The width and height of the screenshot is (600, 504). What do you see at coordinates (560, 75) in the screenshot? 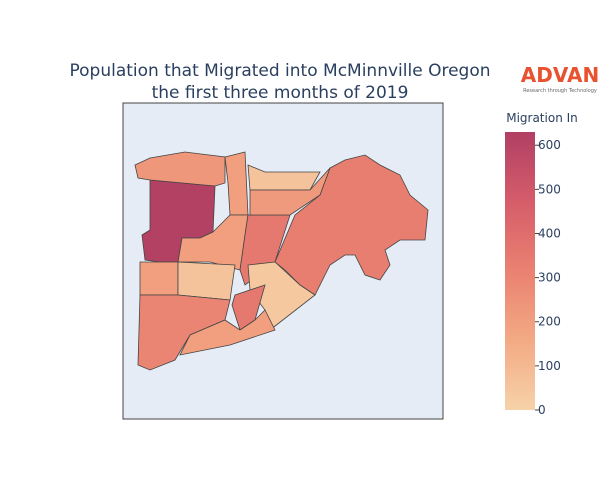
I see `logo: ADVAN` at bounding box center [560, 75].